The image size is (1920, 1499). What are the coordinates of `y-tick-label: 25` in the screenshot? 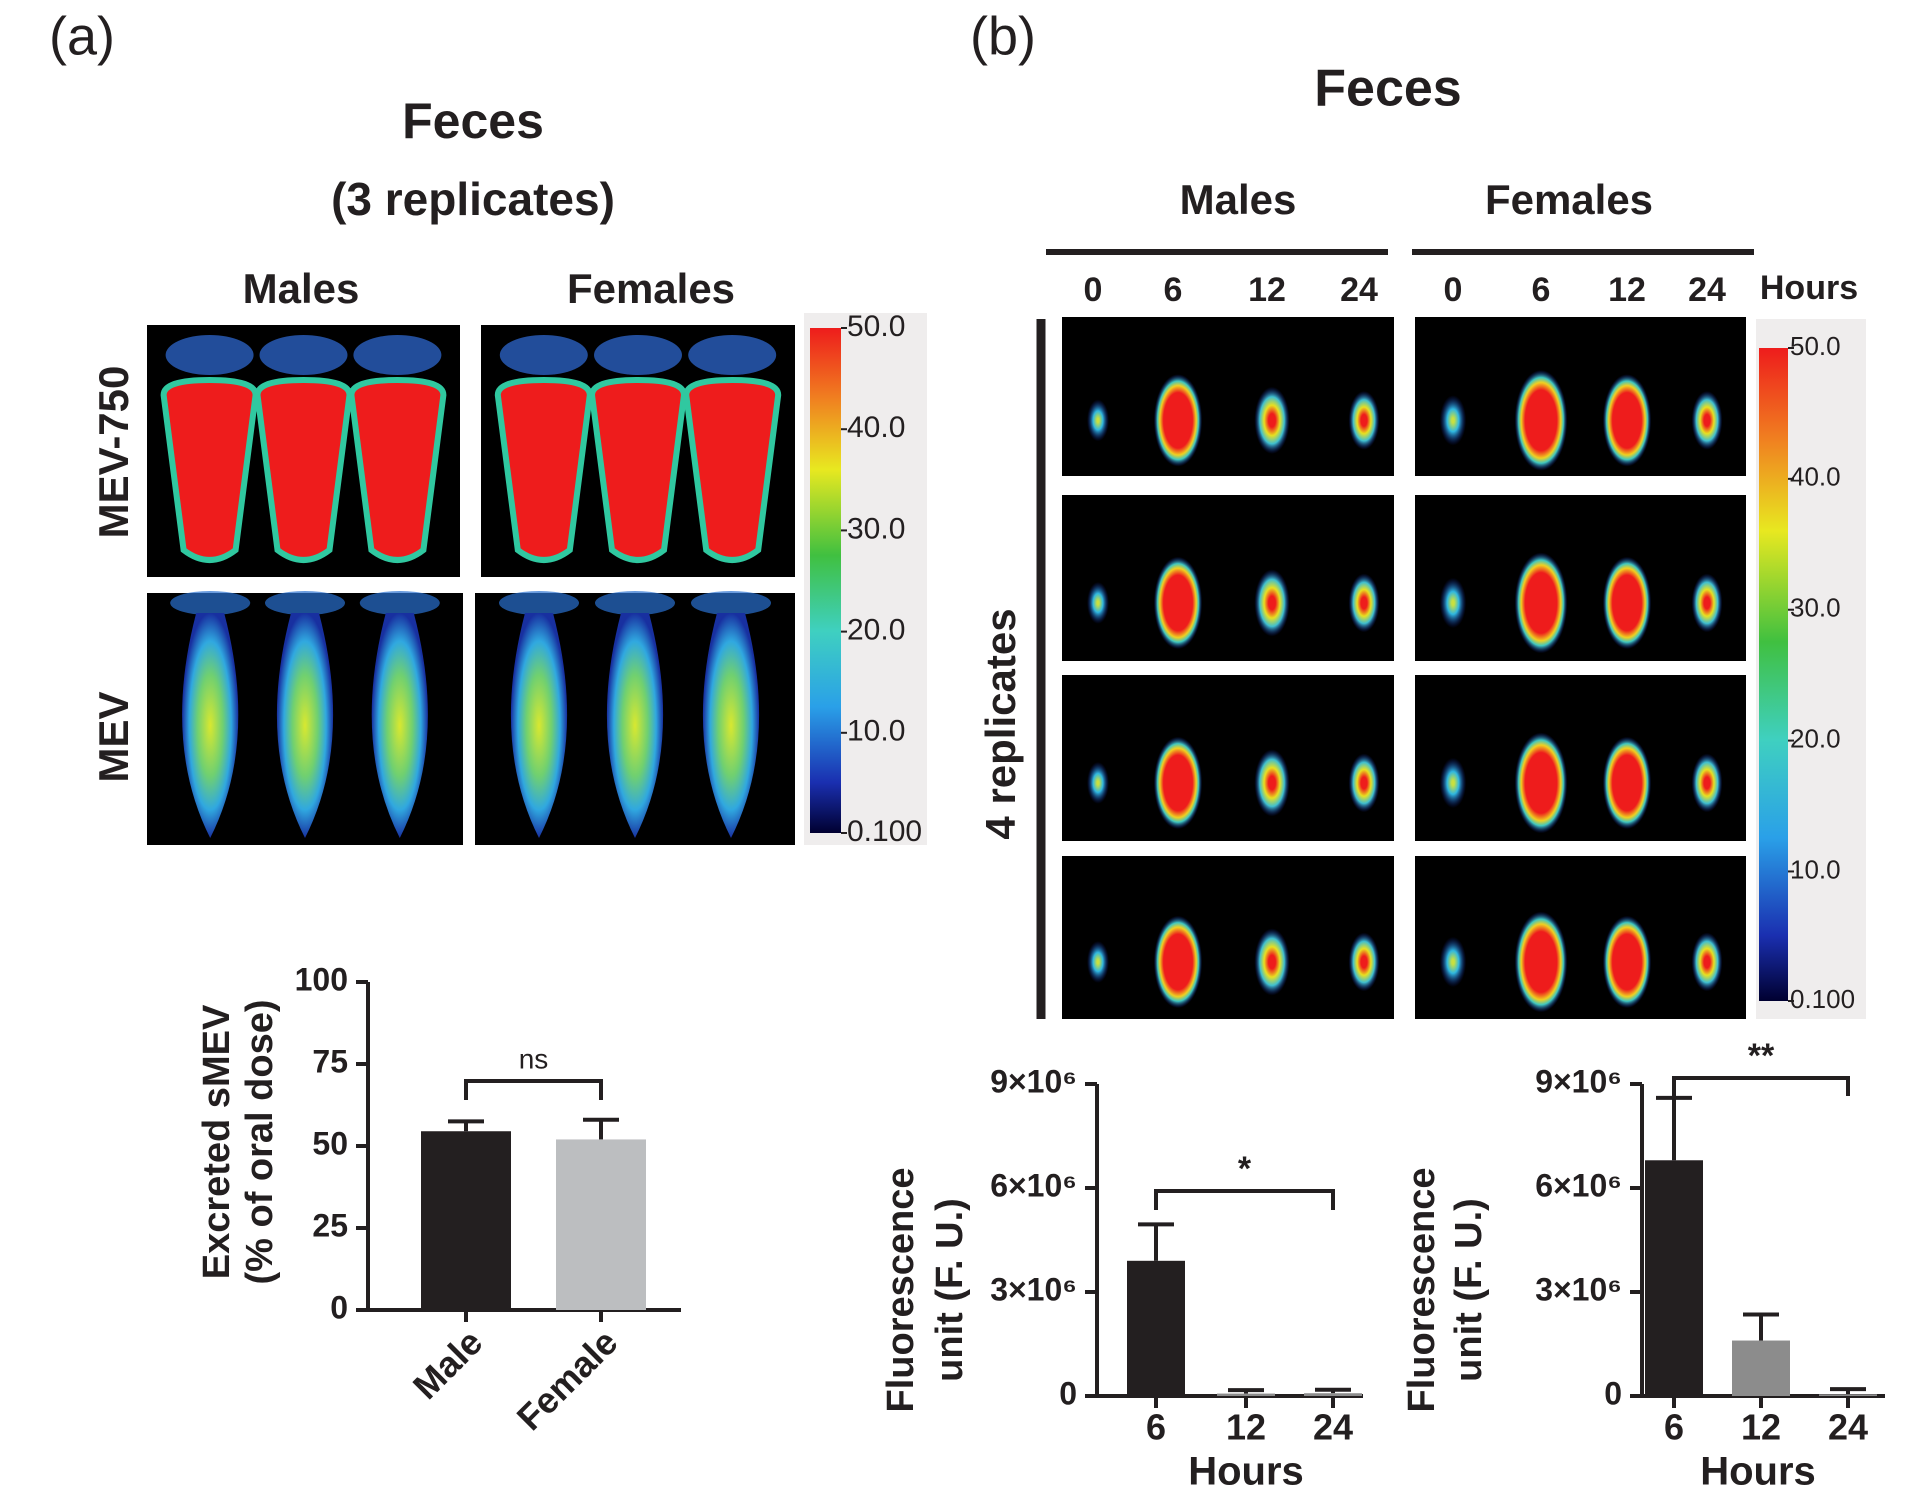 It's located at (330, 1225).